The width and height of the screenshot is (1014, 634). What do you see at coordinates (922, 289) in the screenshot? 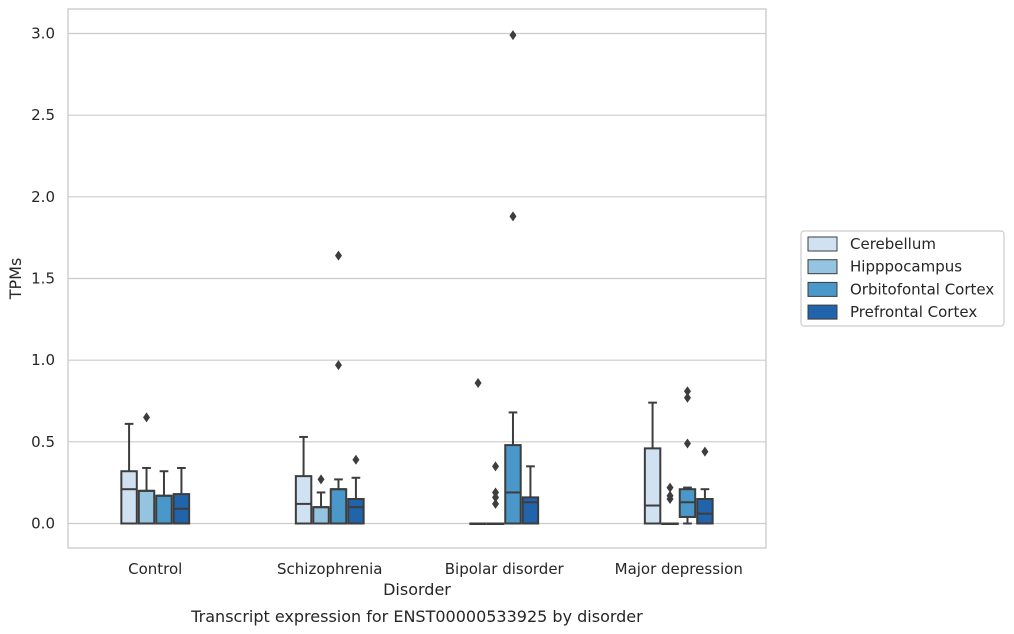
I see `legend-label: Orbitofontal Cortex` at bounding box center [922, 289].